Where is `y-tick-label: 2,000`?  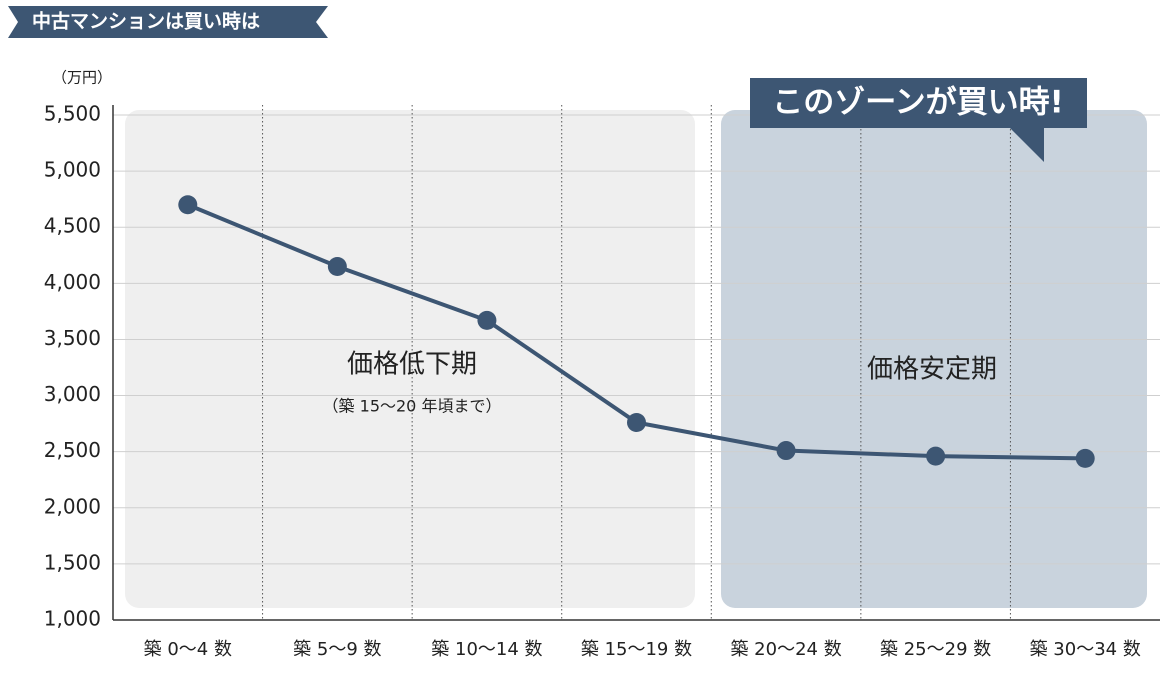 y-tick-label: 2,000 is located at coordinates (72, 506).